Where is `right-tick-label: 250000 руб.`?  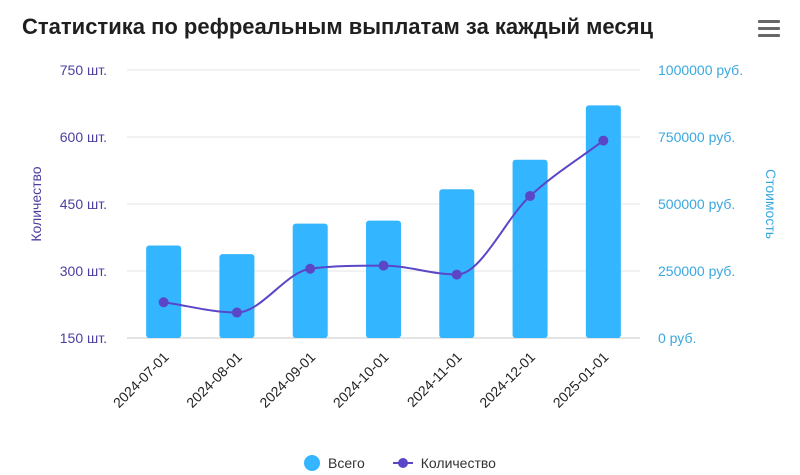 right-tick-label: 250000 руб. is located at coordinates (696, 271).